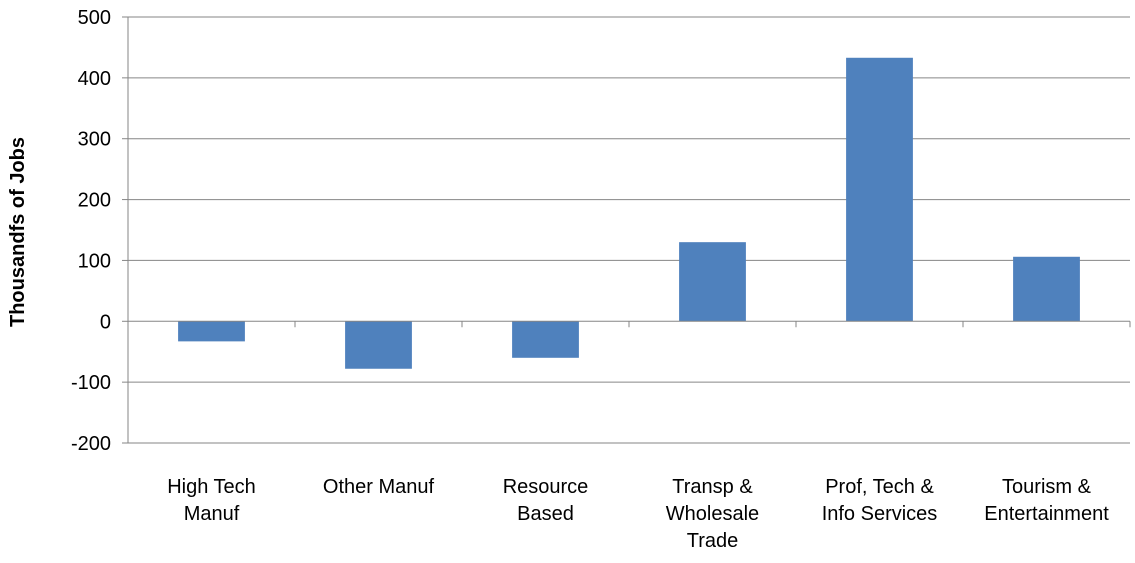 This screenshot has width=1135, height=563. I want to click on category-label-line: Tourism &, so click(1047, 487).